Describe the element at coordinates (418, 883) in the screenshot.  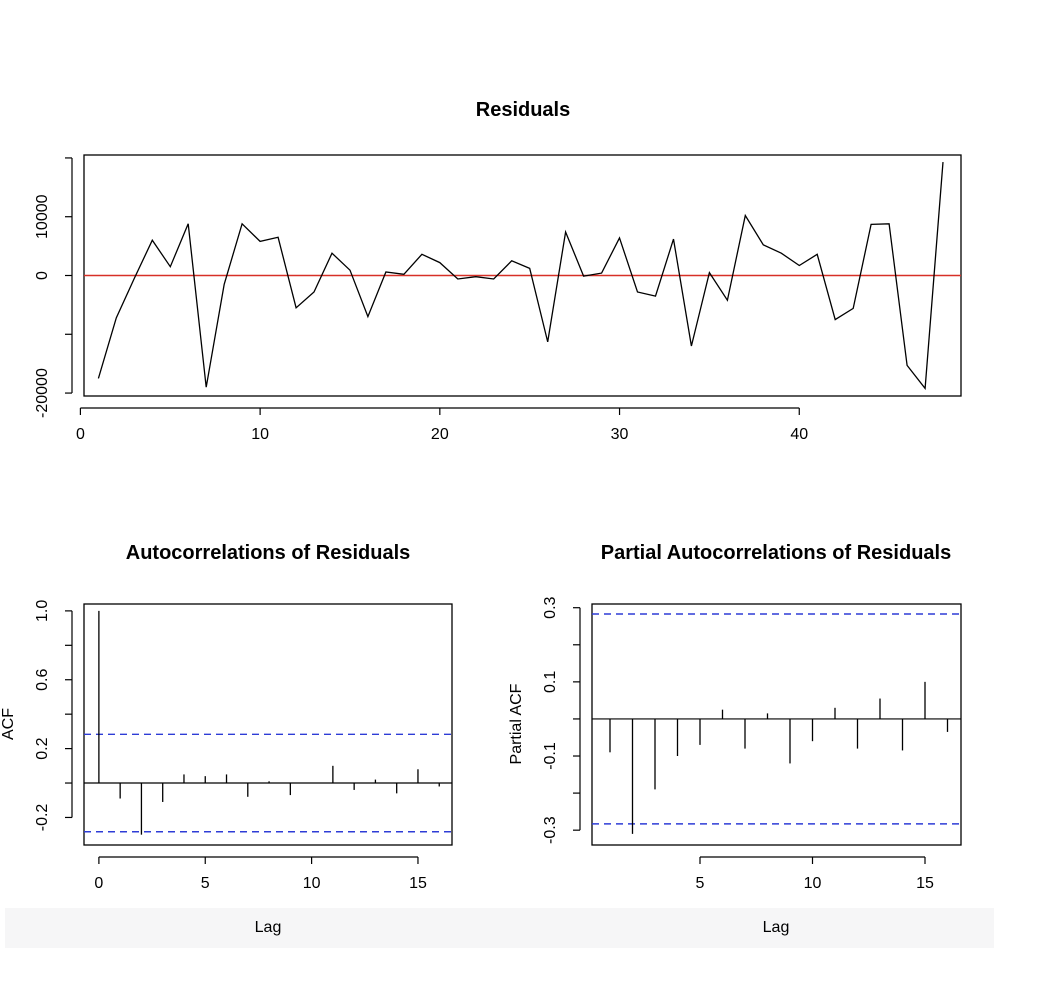
I see `acf-x-tick-label: 15` at that location.